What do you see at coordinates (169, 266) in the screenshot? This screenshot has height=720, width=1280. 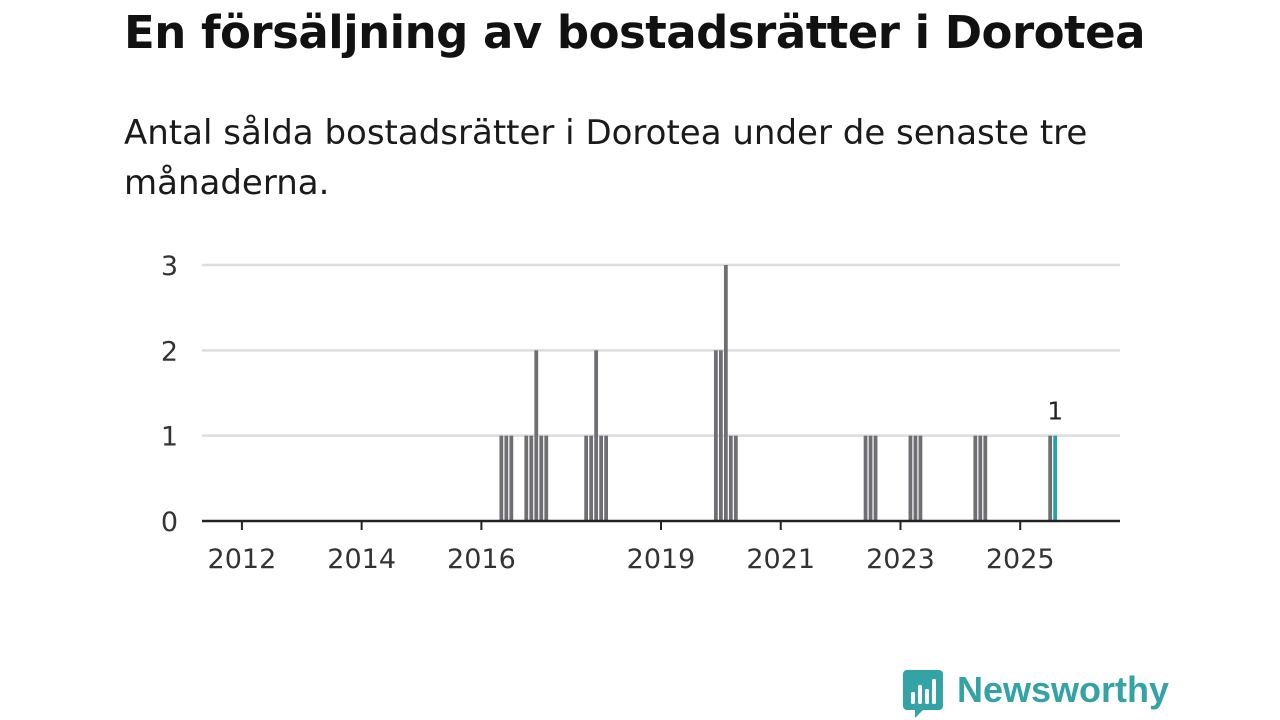 I see `y-tick-label: 3` at bounding box center [169, 266].